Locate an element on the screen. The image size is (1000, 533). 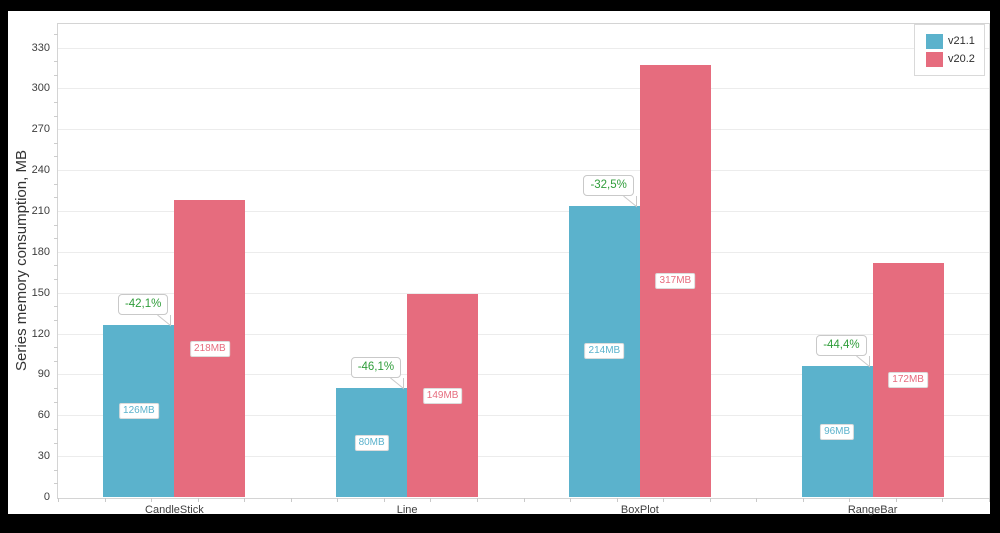
bar-value-label: 96MB is located at coordinates (837, 431).